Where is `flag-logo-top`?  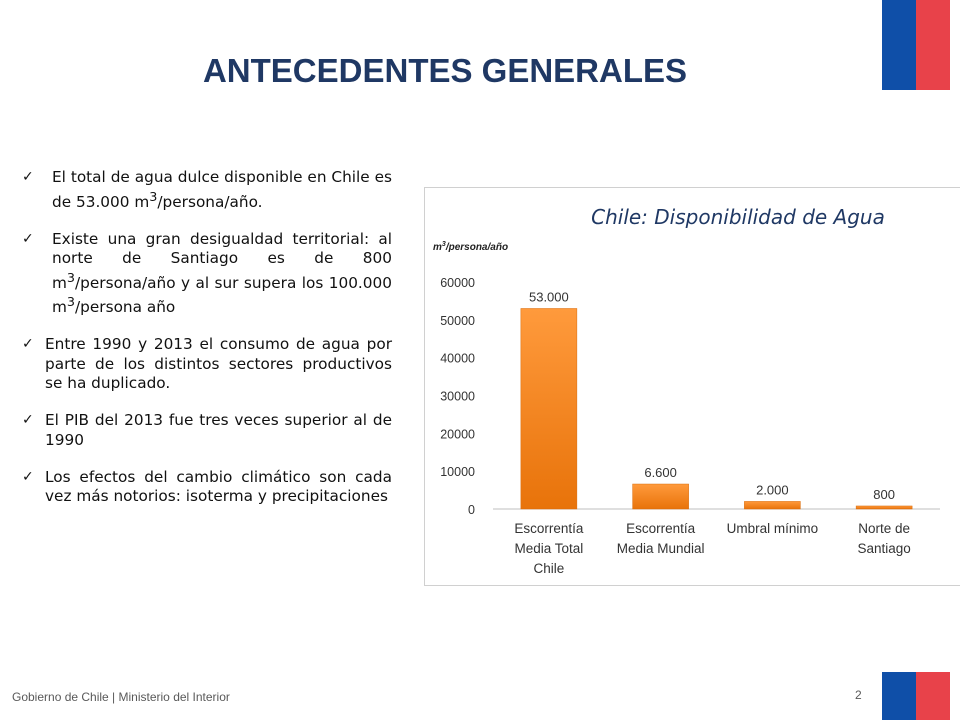 flag-logo-top is located at coordinates (916, 45).